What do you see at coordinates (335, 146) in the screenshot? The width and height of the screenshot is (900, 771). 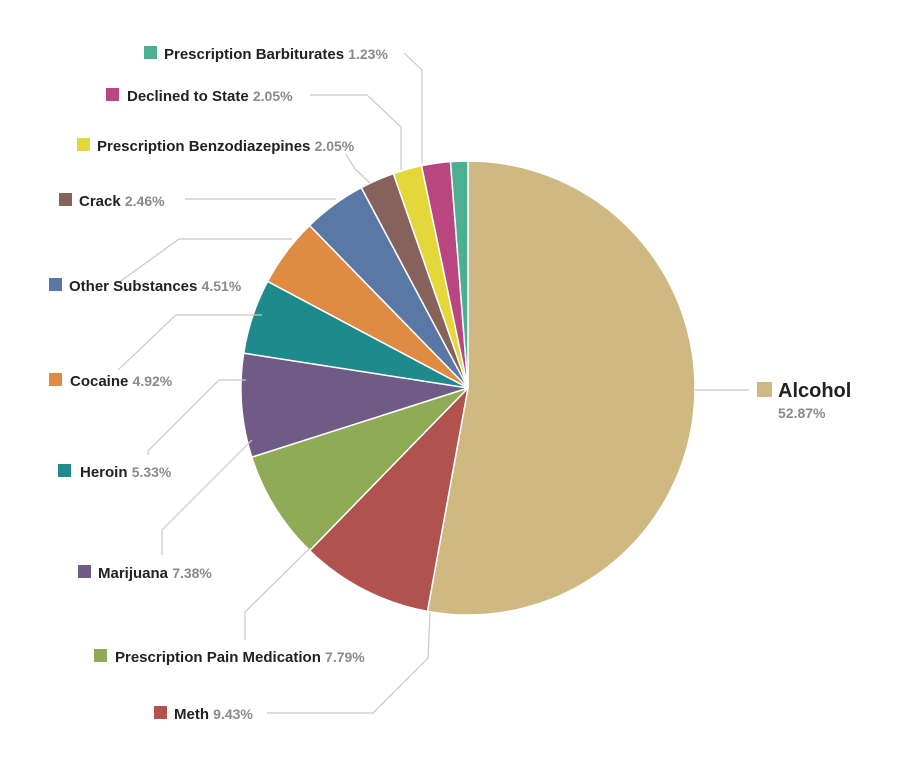 I see `value-prescription-benzodiazepines: 2.05%` at bounding box center [335, 146].